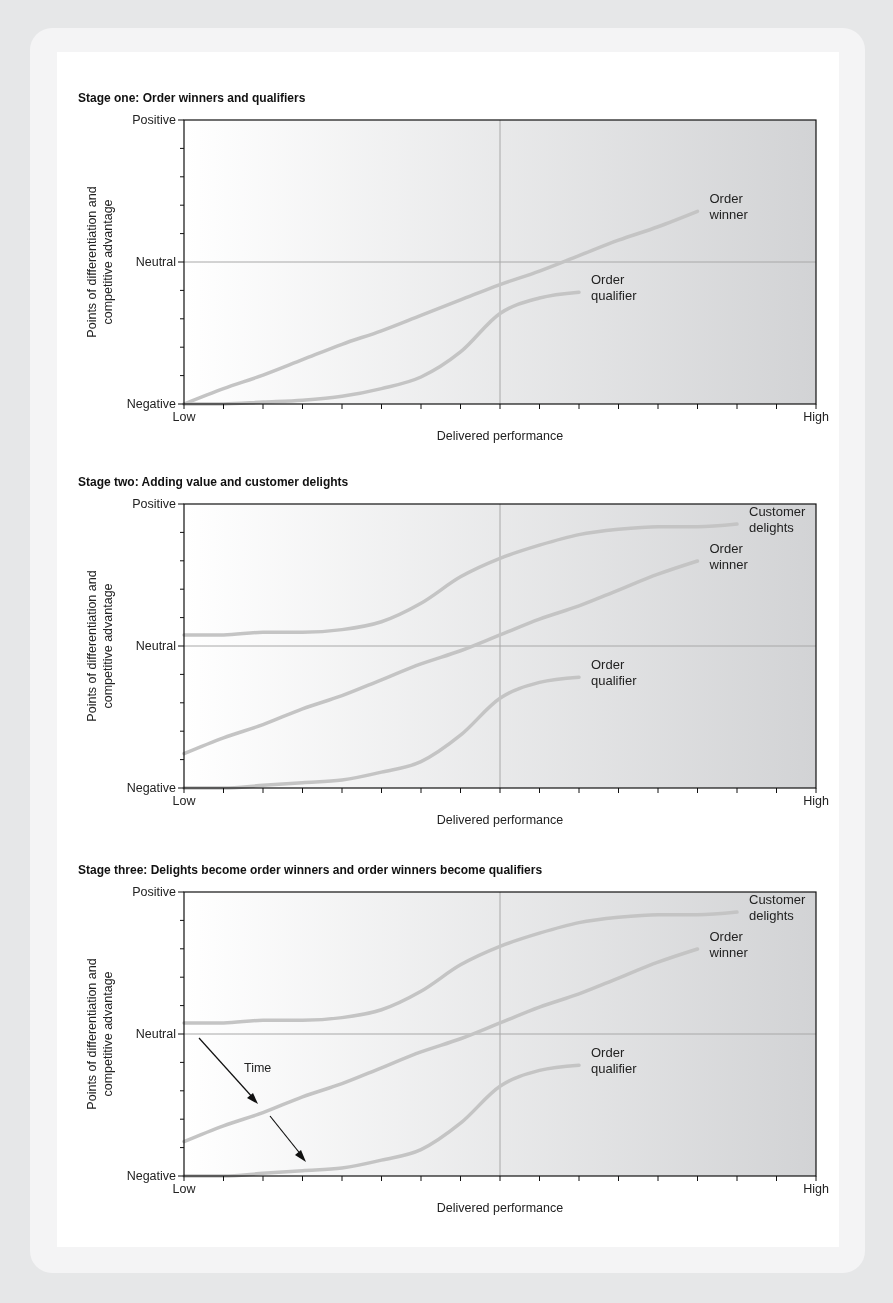 The height and width of the screenshot is (1303, 893). I want to click on chart-title: Stage two: Adding value and customer delights, so click(213, 482).